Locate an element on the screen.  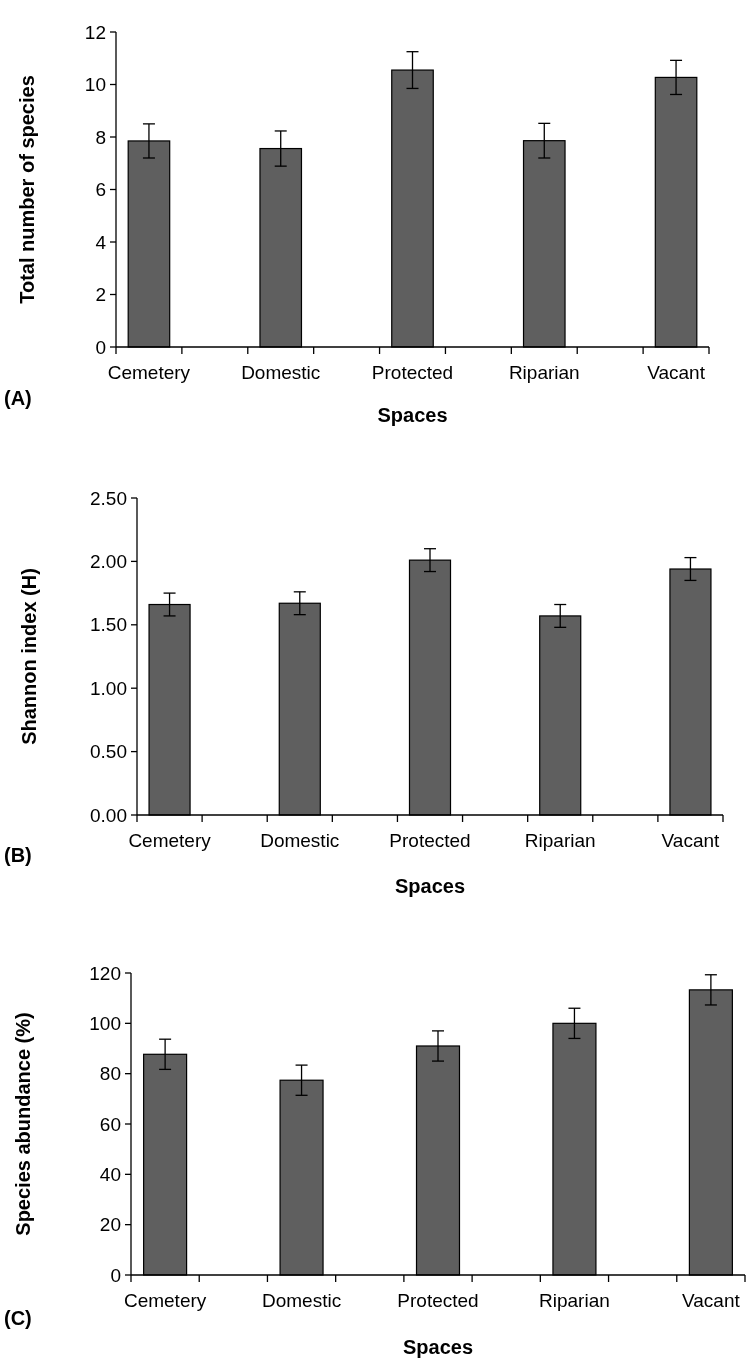
y-tick-label: 4 is located at coordinates (101, 242).